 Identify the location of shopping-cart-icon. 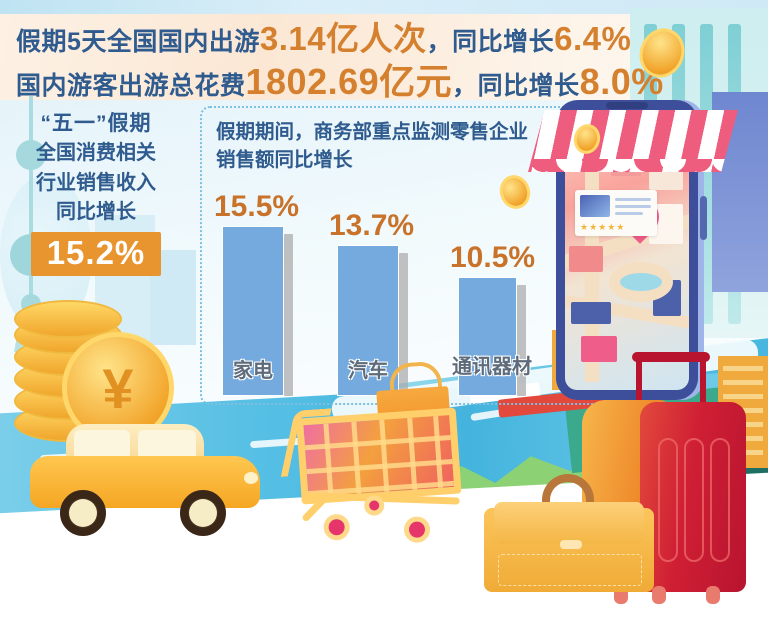
(392, 457).